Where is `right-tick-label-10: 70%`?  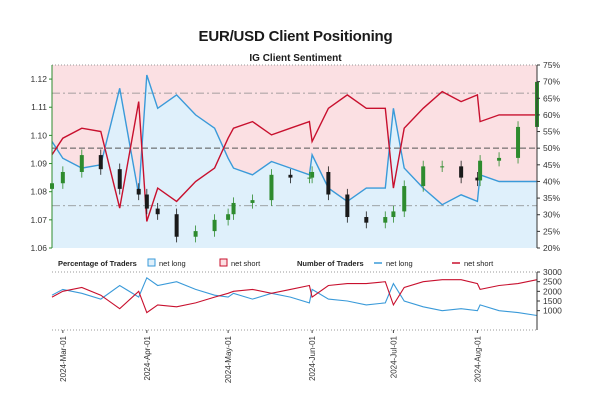 right-tick-label-10: 70% is located at coordinates (551, 82).